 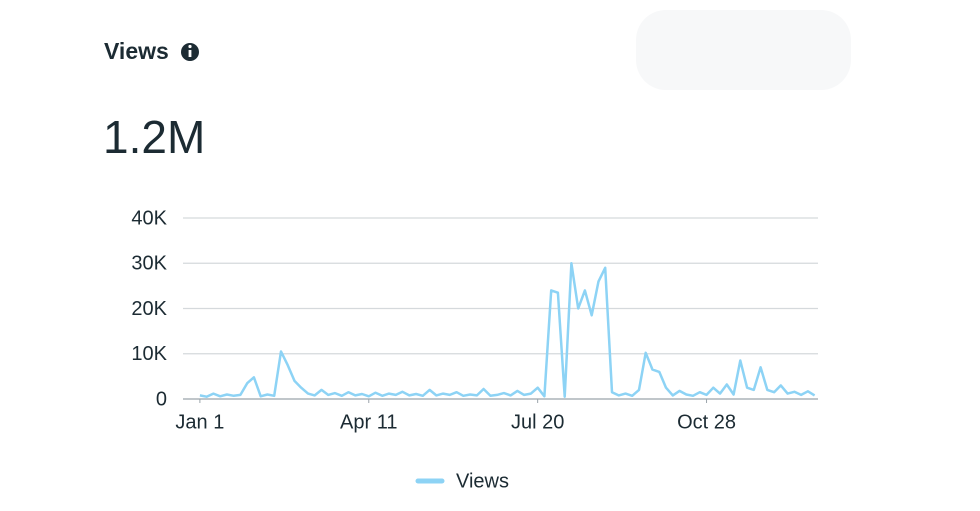 What do you see at coordinates (161, 399) in the screenshot?
I see `y-tick-label: 0` at bounding box center [161, 399].